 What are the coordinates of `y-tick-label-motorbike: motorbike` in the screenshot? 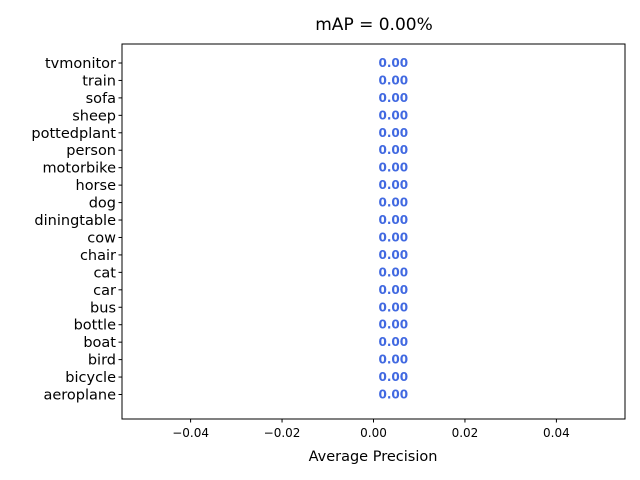 It's located at (79, 169).